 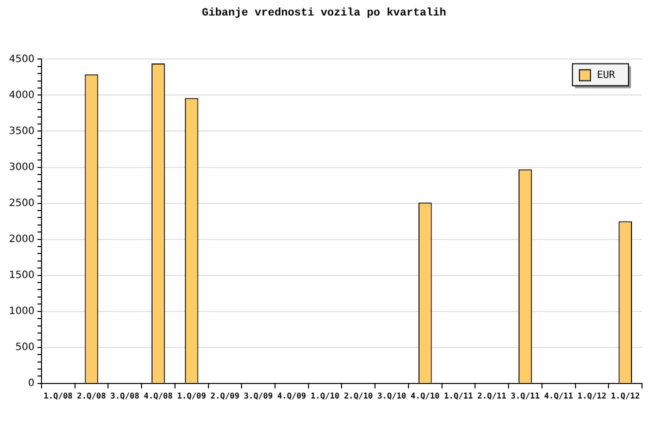 What do you see at coordinates (31, 383) in the screenshot?
I see `y-tick-label: 0` at bounding box center [31, 383].